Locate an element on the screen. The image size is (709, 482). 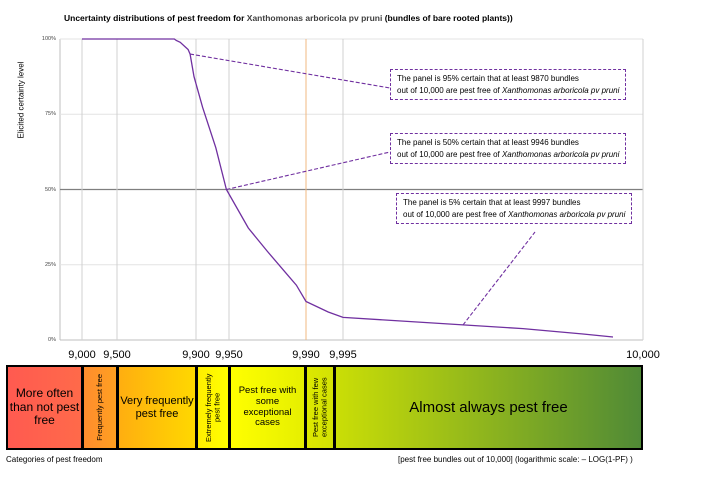
category-very-frequently: Very frequently pest free is located at coordinates (157, 407).